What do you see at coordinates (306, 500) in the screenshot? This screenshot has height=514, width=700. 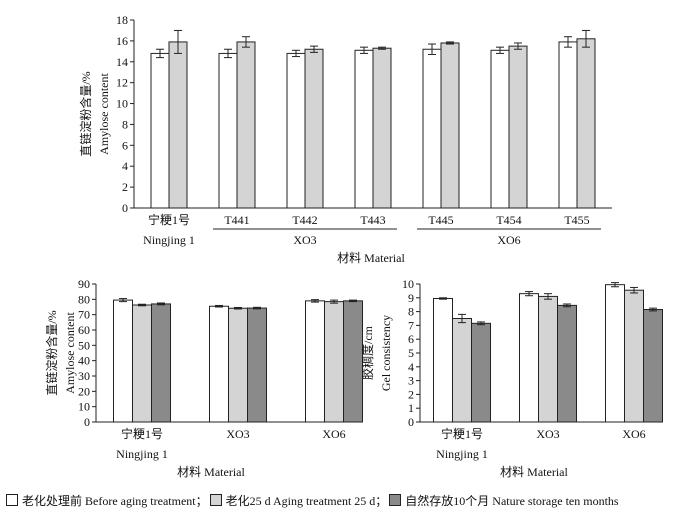 I see `legend-label-aging25: 老化25 d Aging treatment 25 d；` at bounding box center [306, 500].